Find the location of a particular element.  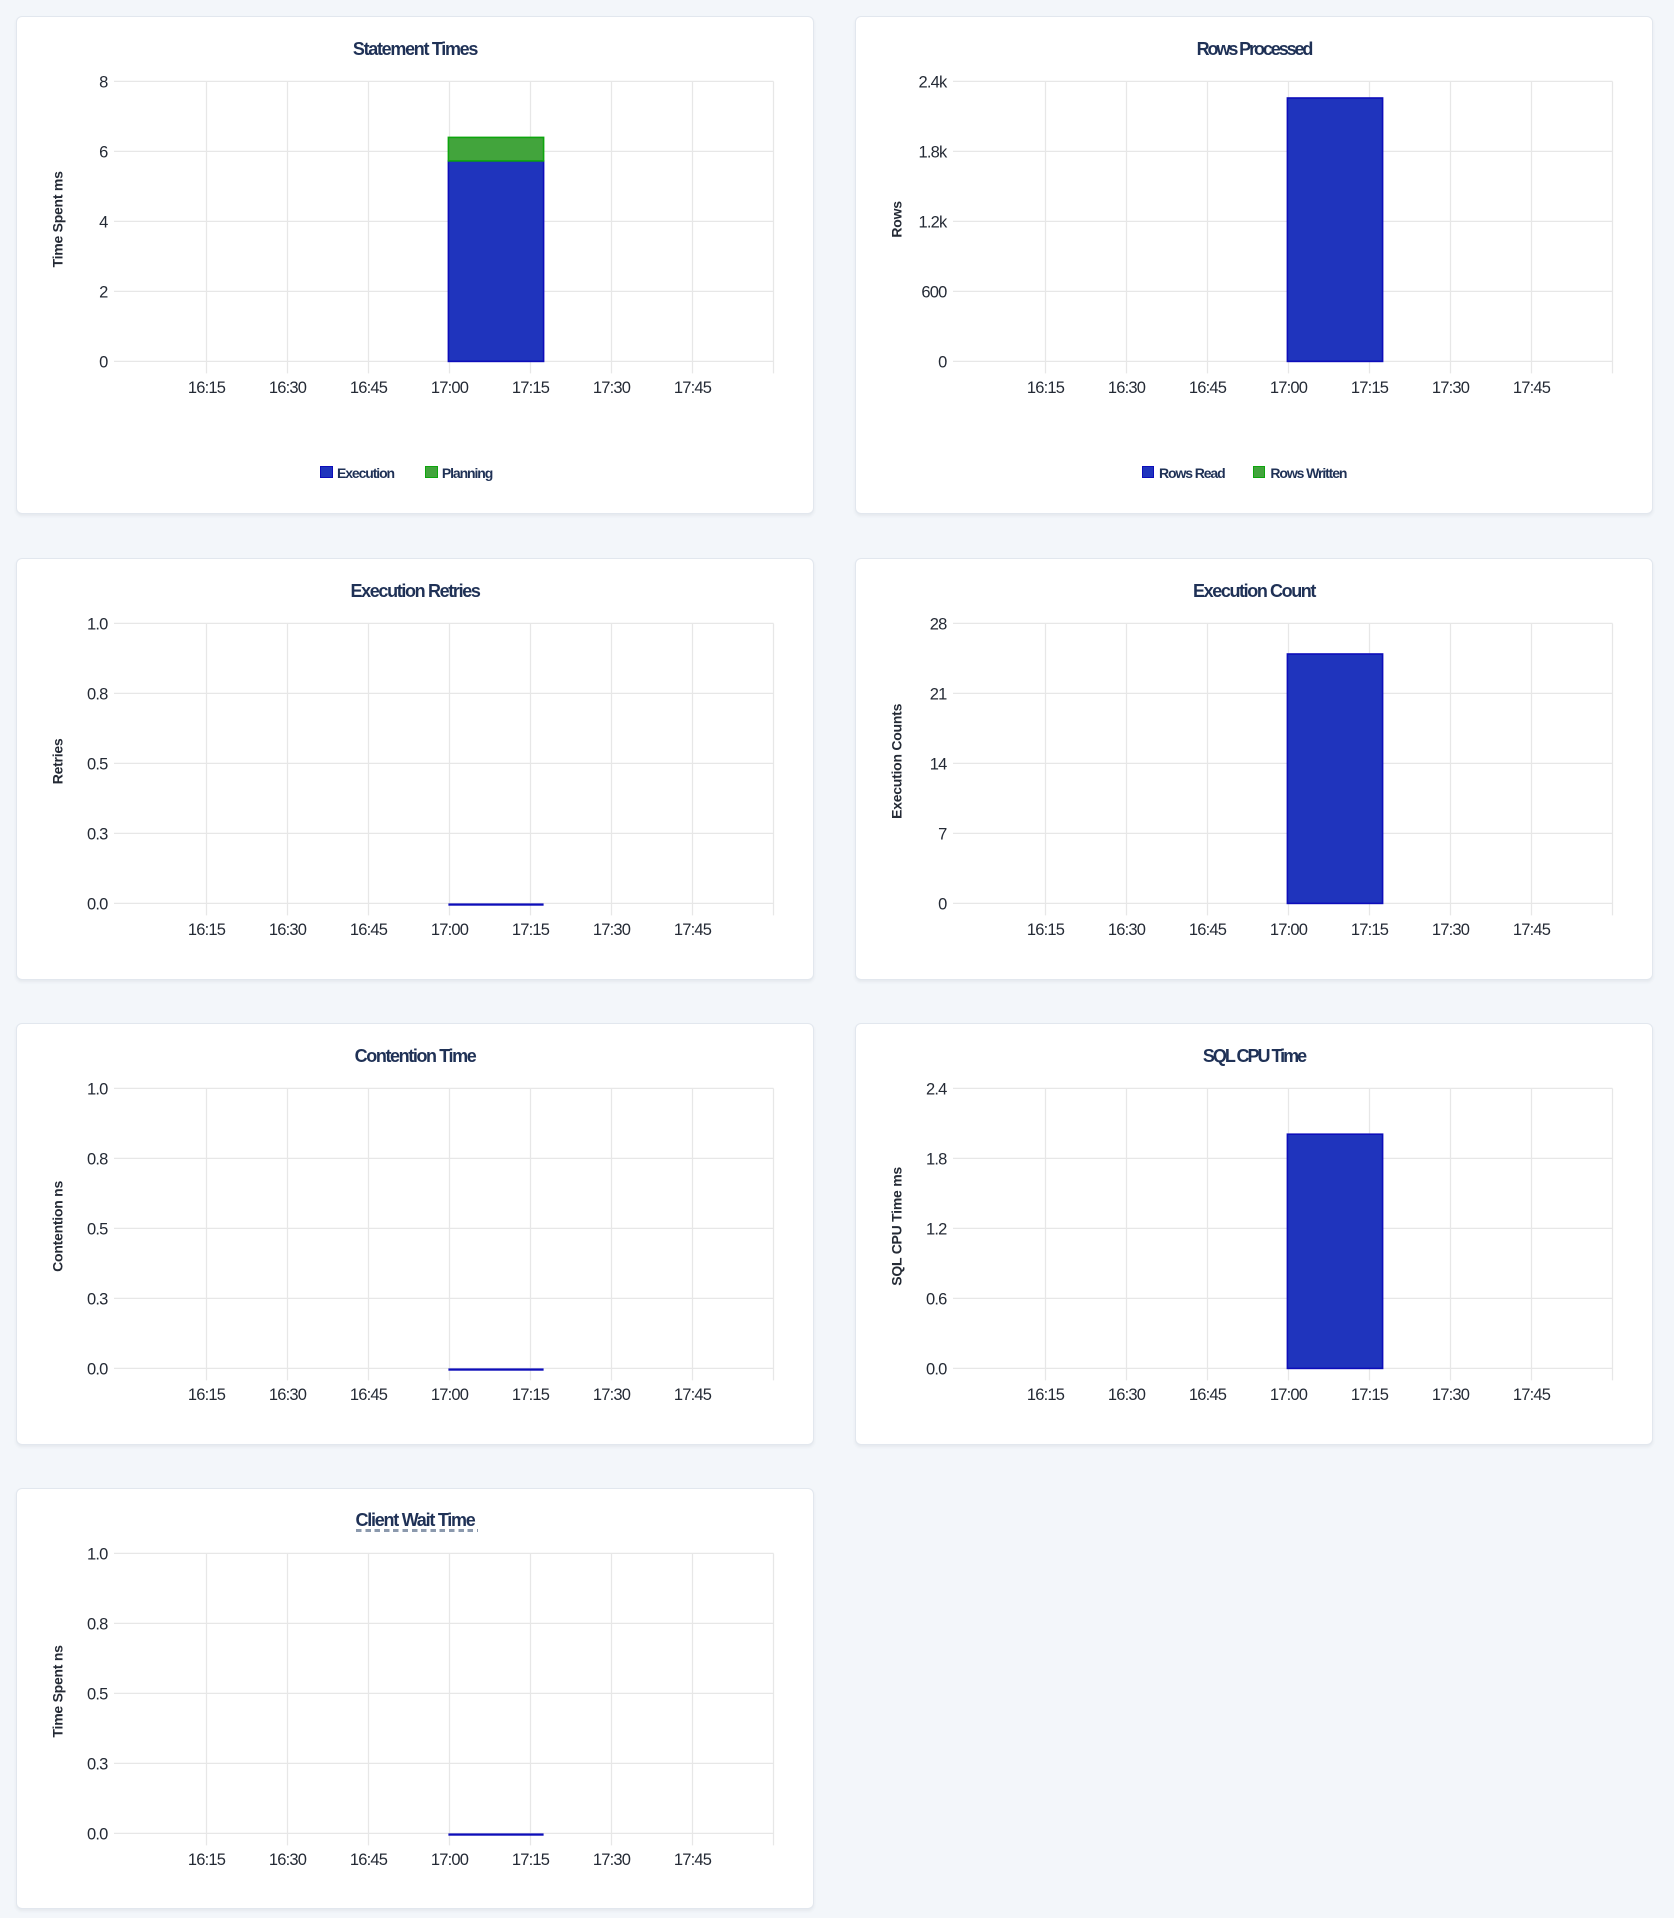

svg-text: 0.6 is located at coordinates (936, 1299).